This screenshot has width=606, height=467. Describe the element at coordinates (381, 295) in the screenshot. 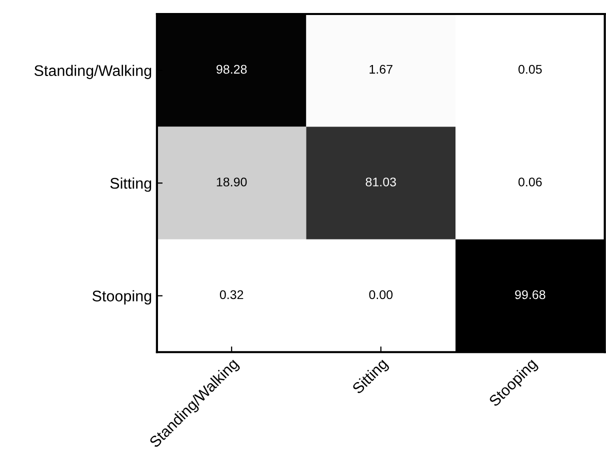

I see `data-label: 0.00` at that location.